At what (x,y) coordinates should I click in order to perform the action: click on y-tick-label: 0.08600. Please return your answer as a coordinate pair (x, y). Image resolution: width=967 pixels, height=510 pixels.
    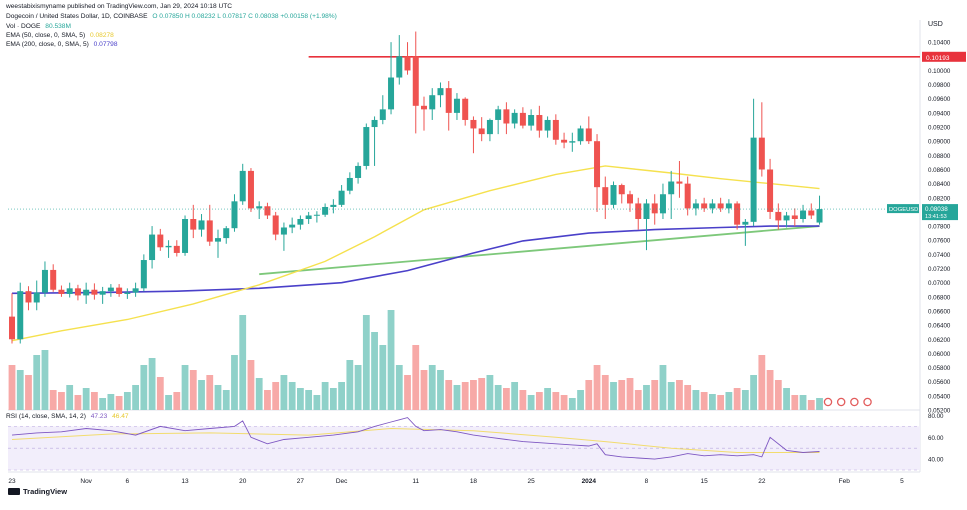
    Looking at the image, I should click on (939, 170).